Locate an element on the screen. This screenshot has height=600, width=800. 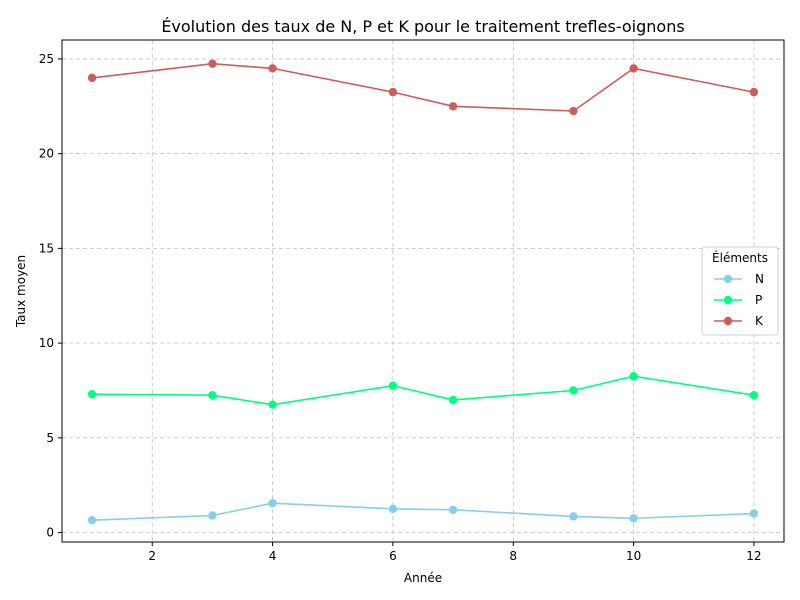
legend-label-p: P is located at coordinates (758, 300).